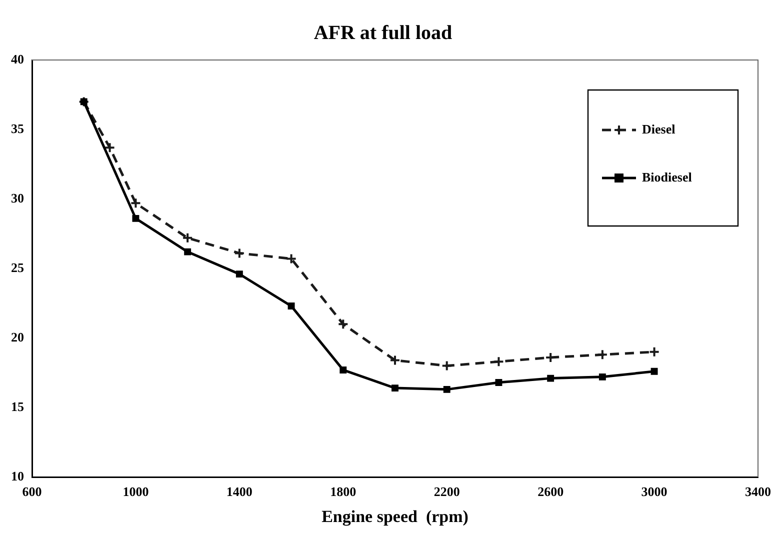 The height and width of the screenshot is (540, 780). What do you see at coordinates (654, 492) in the screenshot?
I see `x-tick-label: 3000` at bounding box center [654, 492].